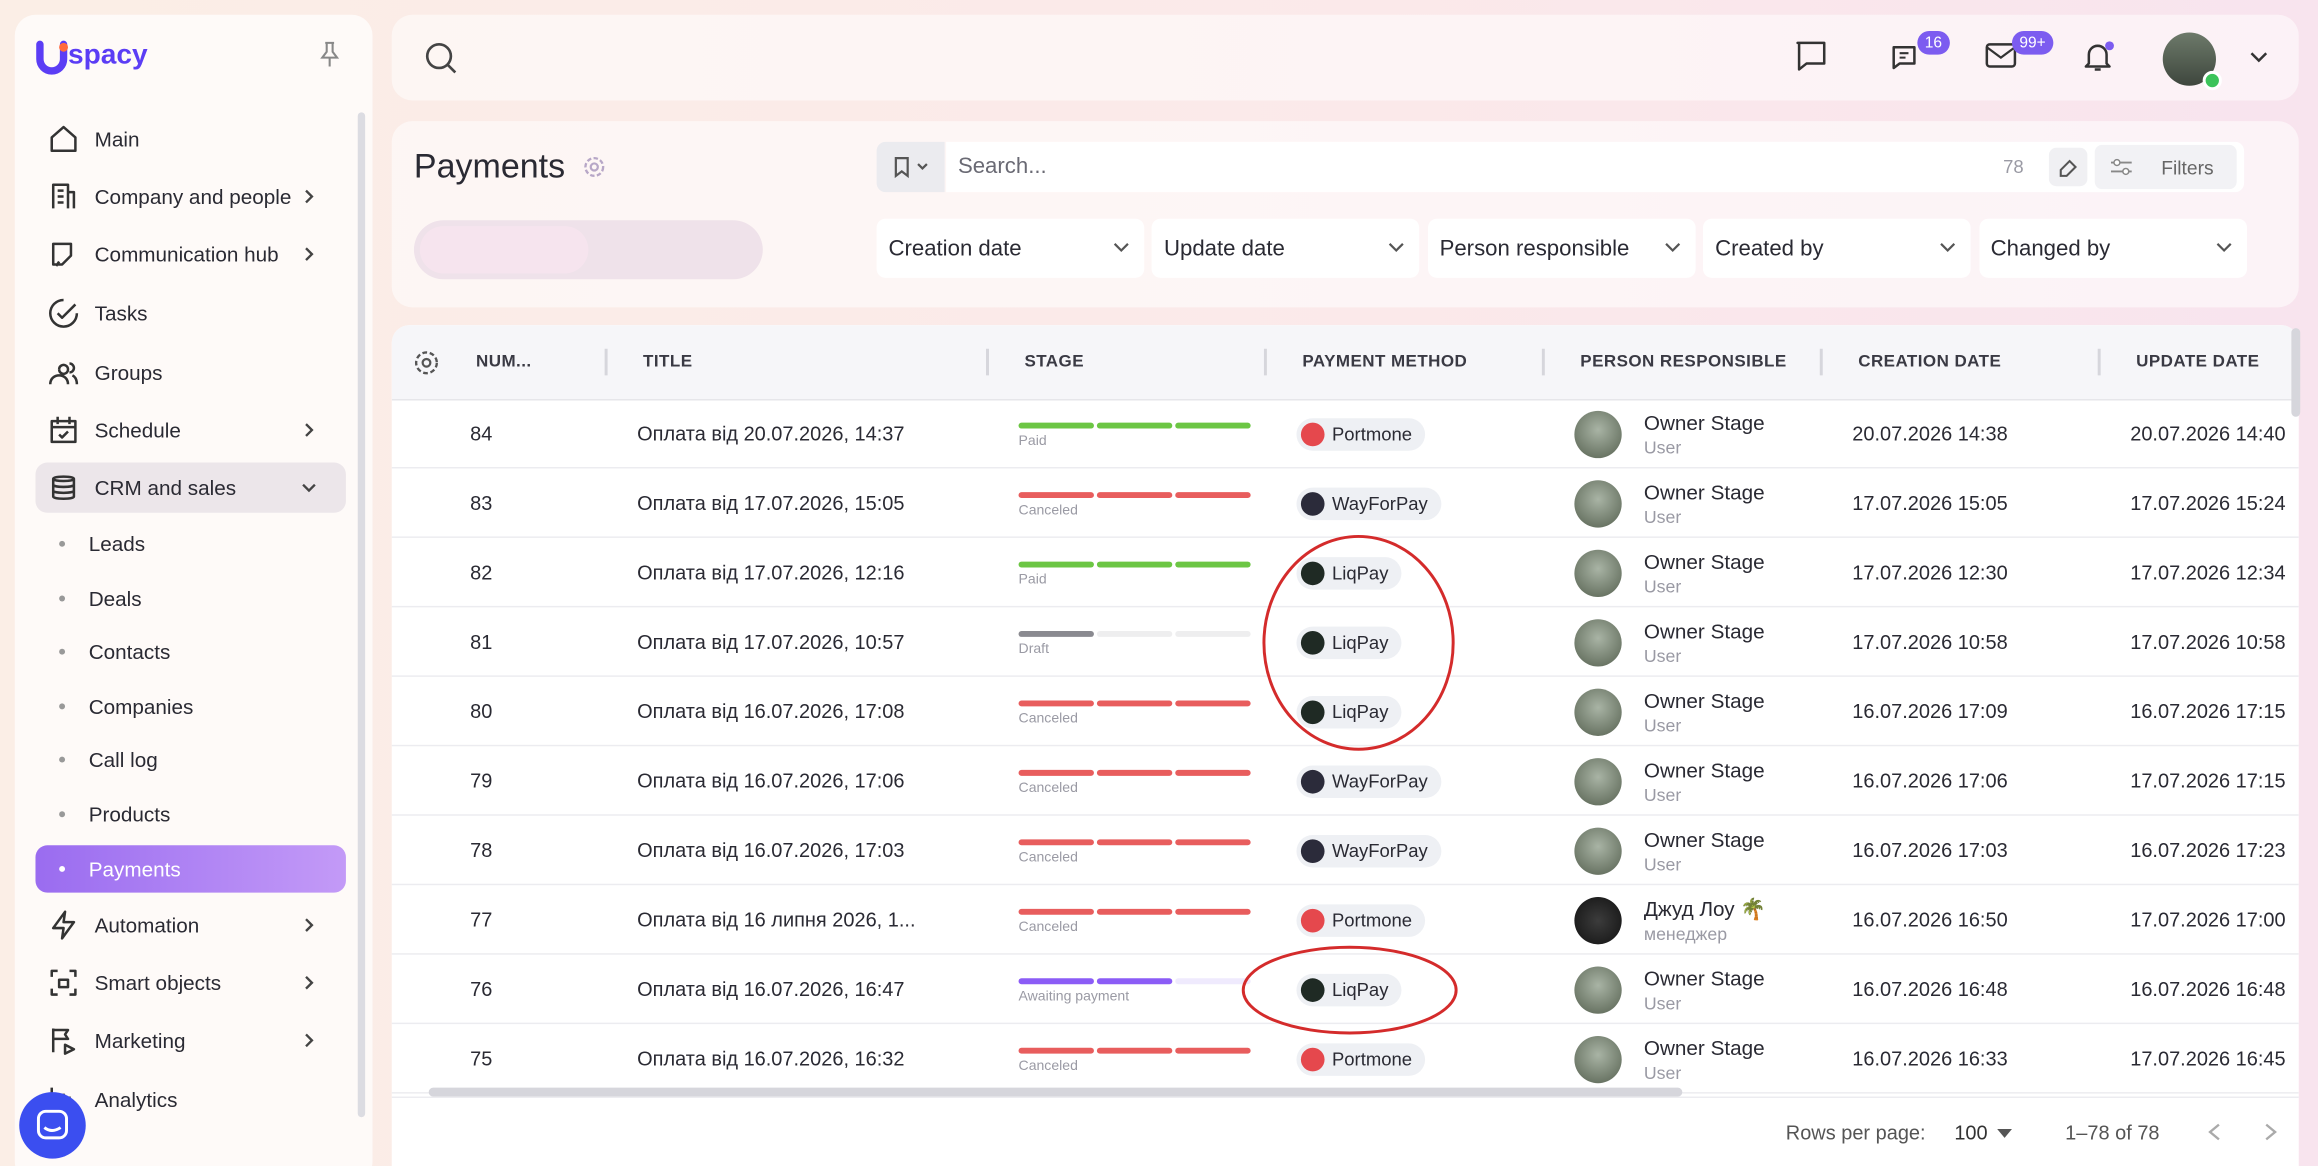  Describe the element at coordinates (1907, 57) in the screenshot. I see `chats-icon` at that location.